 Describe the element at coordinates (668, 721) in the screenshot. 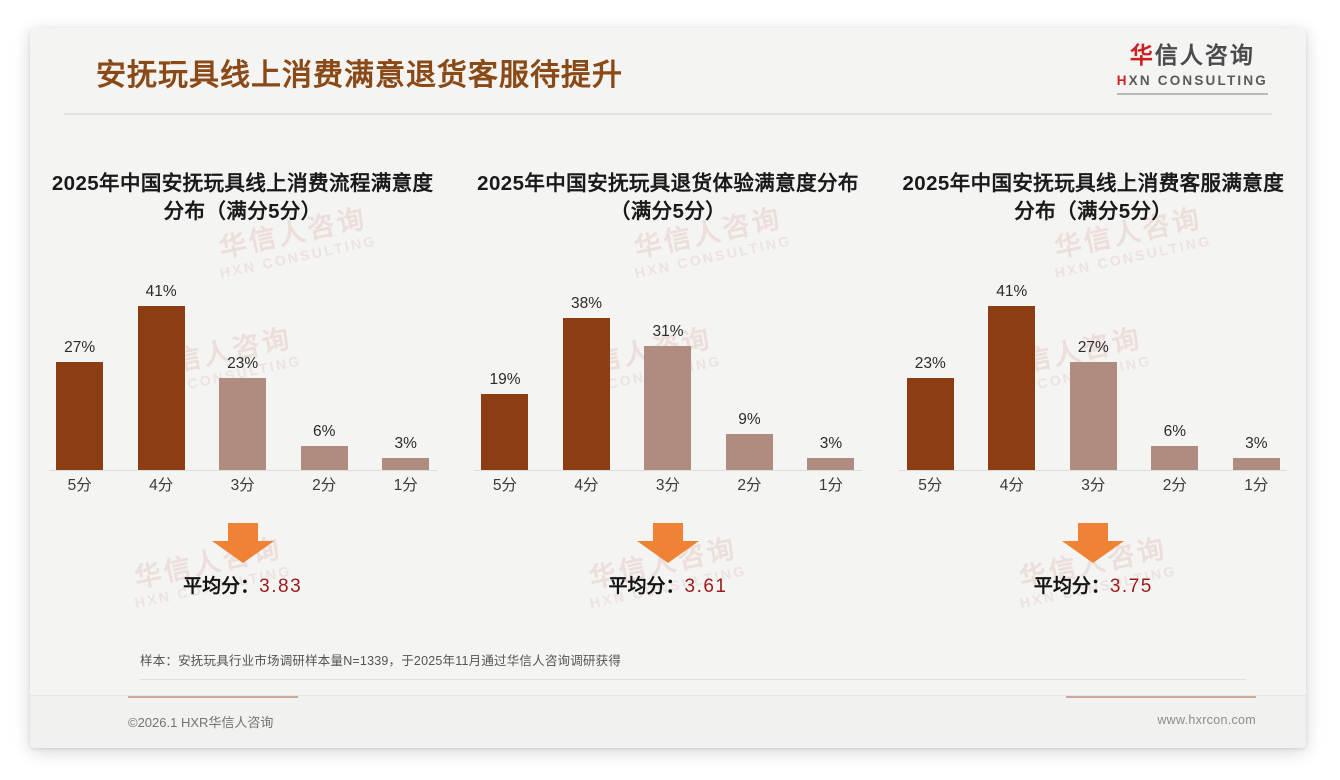

I see `slide-footer: ©2026.1 HXR华信人咨询 www.hxrcon.com` at that location.